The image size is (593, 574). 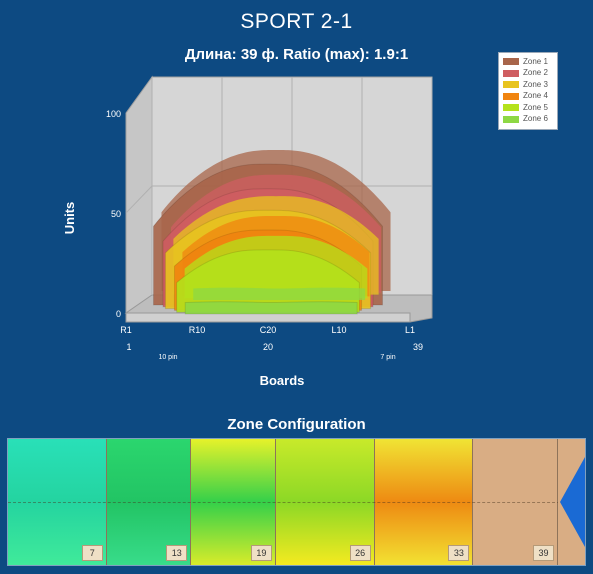 I want to click on page-title: SPORT 2-1, so click(x=296, y=21).